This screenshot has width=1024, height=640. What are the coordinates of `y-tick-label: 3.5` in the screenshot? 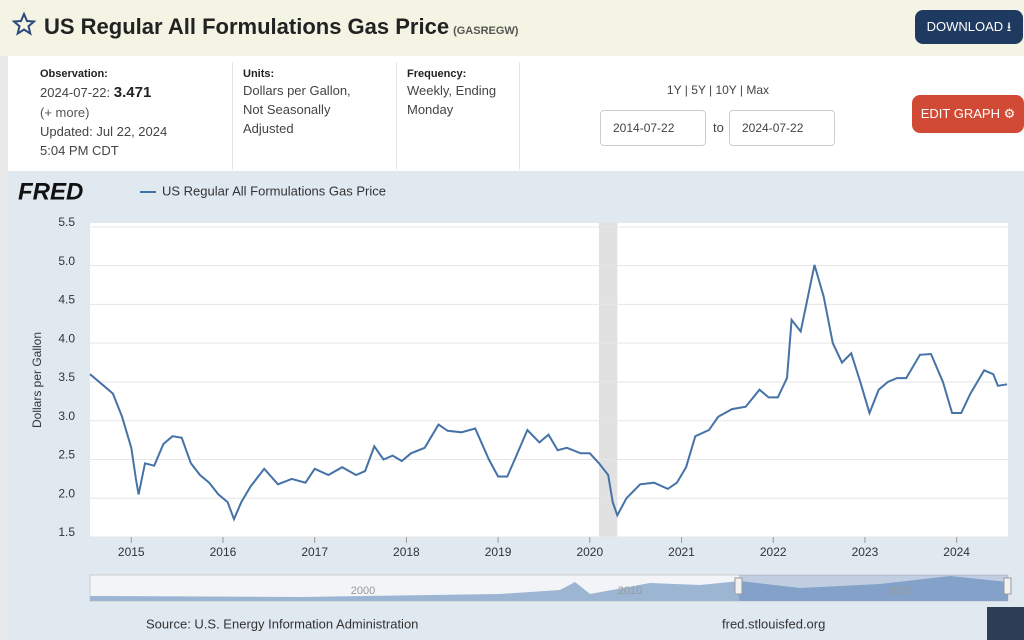 It's located at (66, 377).